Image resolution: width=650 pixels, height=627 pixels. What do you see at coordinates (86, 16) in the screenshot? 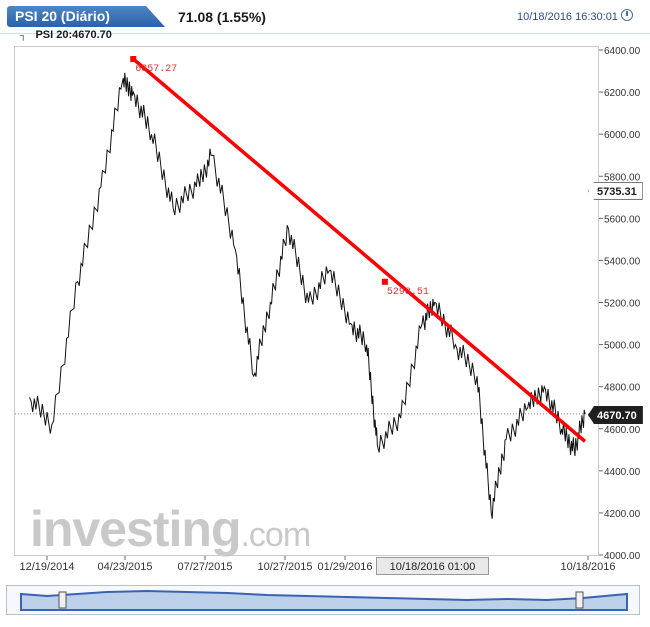
I see `symbol-tab: PSI 20 (Diário)` at bounding box center [86, 16].